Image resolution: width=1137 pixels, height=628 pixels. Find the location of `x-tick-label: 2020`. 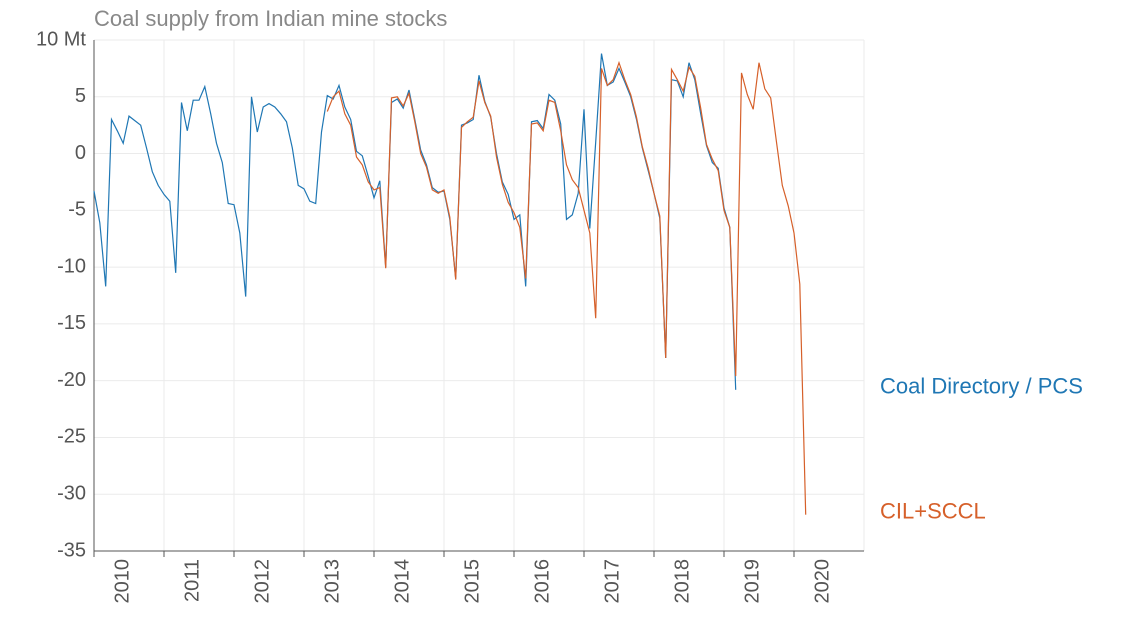

x-tick-label: 2020 is located at coordinates (822, 581).